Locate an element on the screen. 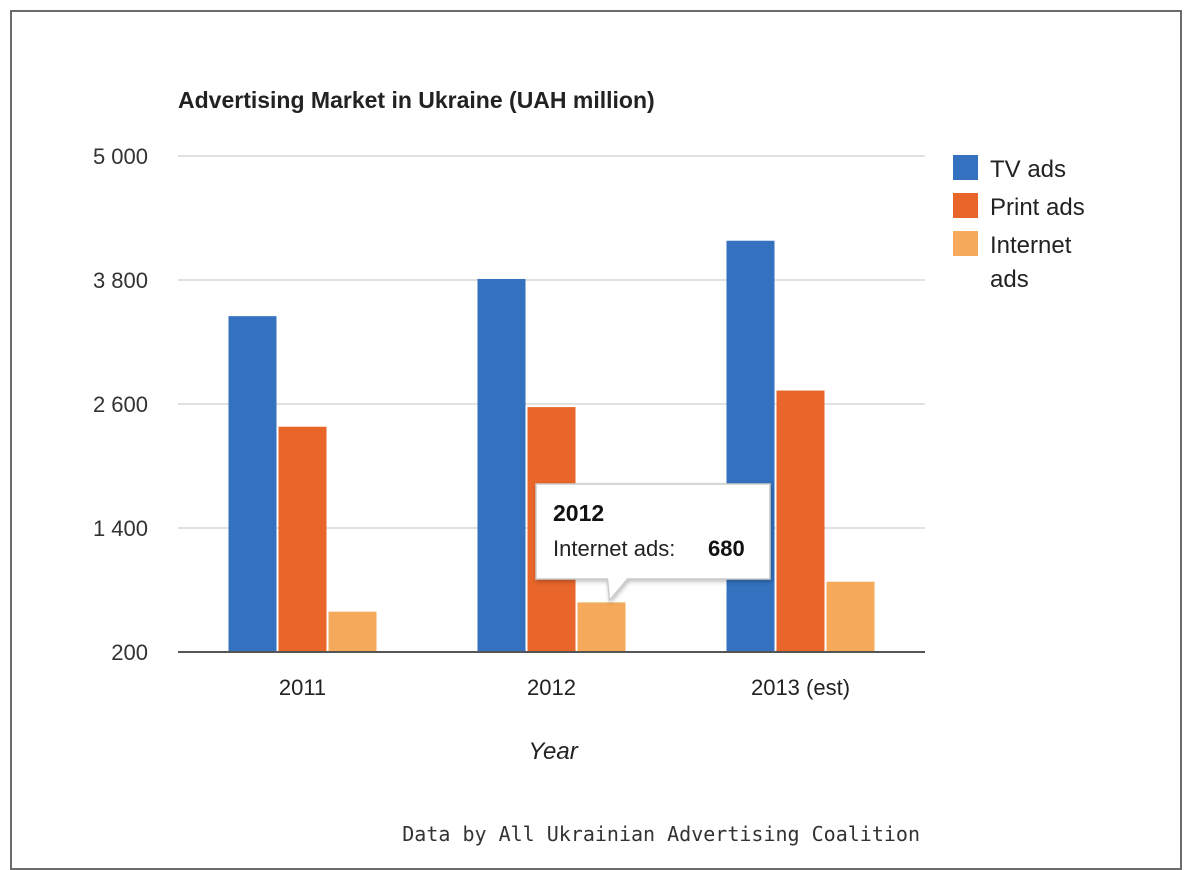 Image resolution: width=1189 pixels, height=870 pixels. x-axis-title: Year is located at coordinates (553, 751).